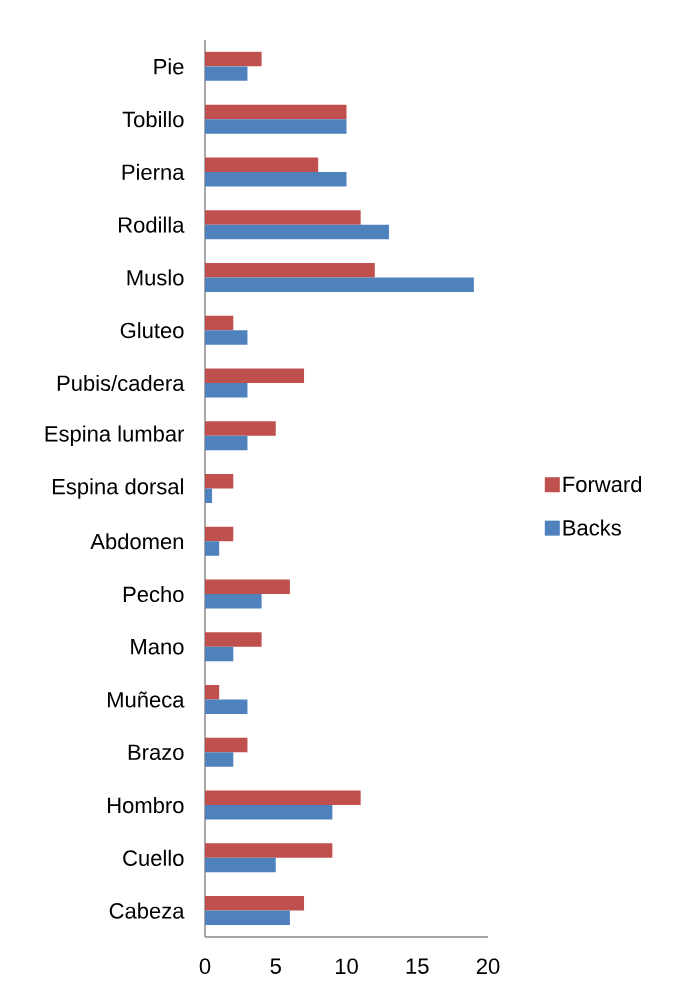 Image resolution: width=675 pixels, height=1001 pixels. What do you see at coordinates (137, 541) in the screenshot?
I see `y-tick-label: Abdomen` at bounding box center [137, 541].